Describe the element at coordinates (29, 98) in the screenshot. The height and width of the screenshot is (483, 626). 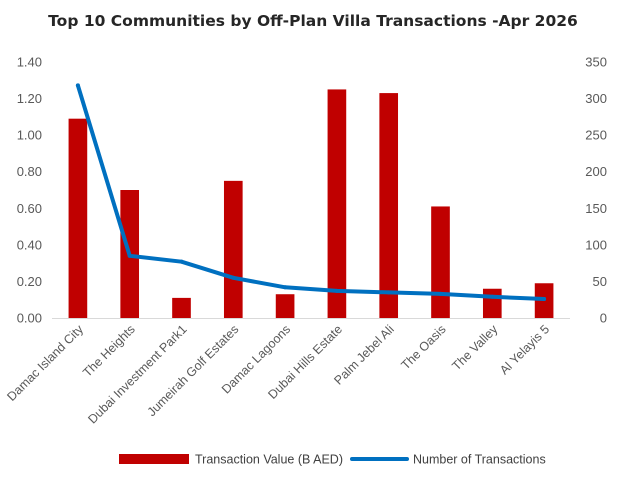
I see `y-left-tick-label: 1.20` at that location.